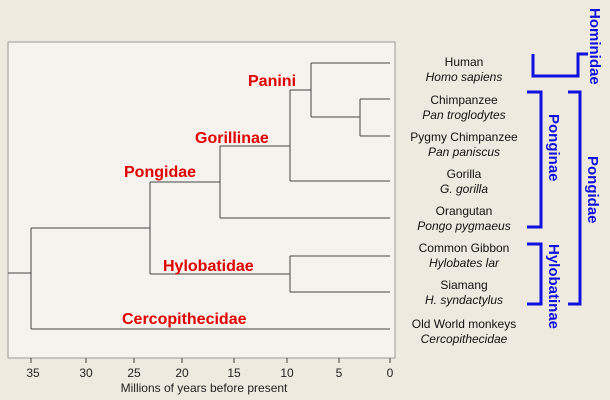 This screenshot has width=610, height=400. I want to click on taxon-common-name: Human, so click(464, 62).